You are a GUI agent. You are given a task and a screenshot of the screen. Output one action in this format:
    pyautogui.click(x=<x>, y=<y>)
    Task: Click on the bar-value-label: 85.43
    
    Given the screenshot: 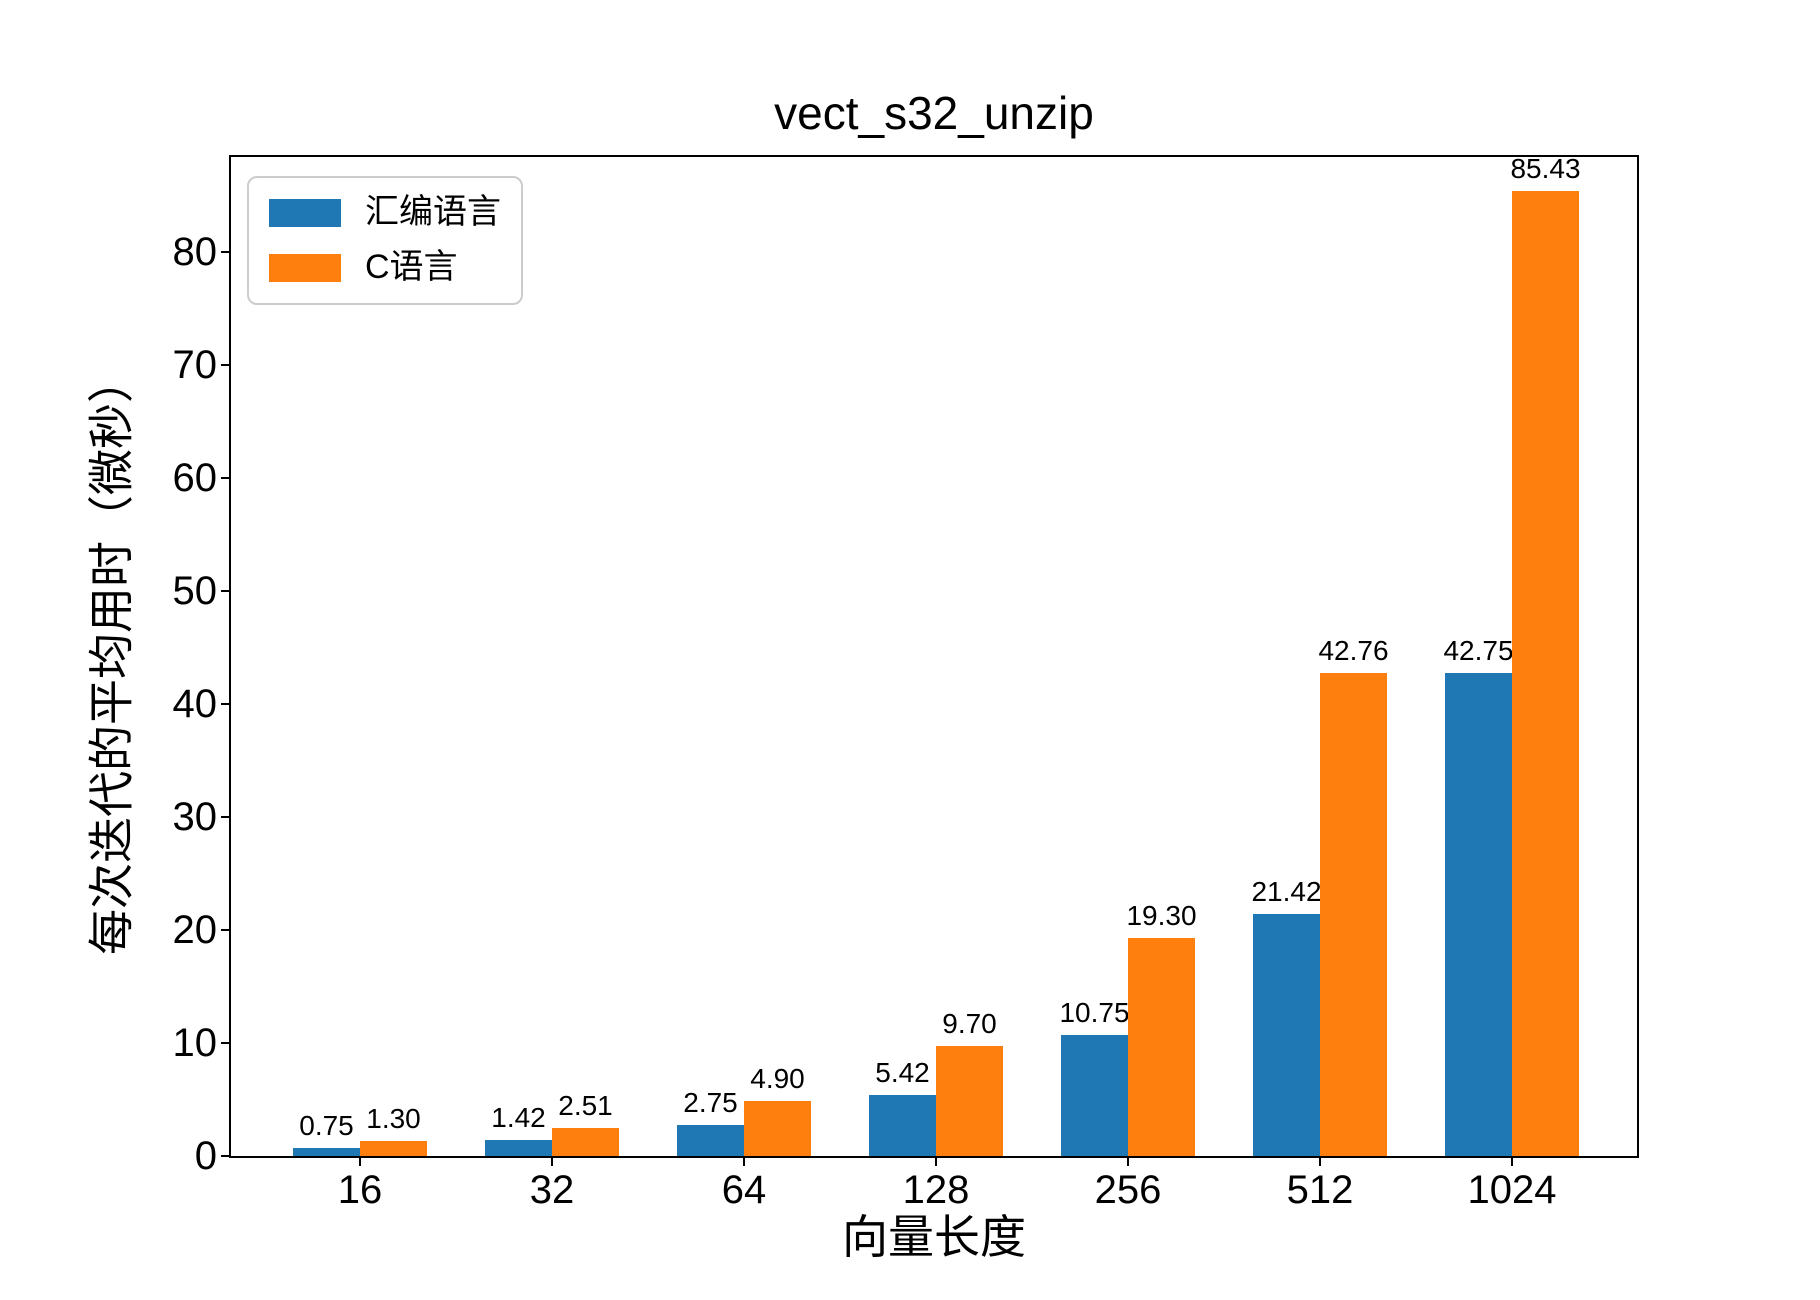 What is the action you would take?
    pyautogui.click(x=1545, y=169)
    